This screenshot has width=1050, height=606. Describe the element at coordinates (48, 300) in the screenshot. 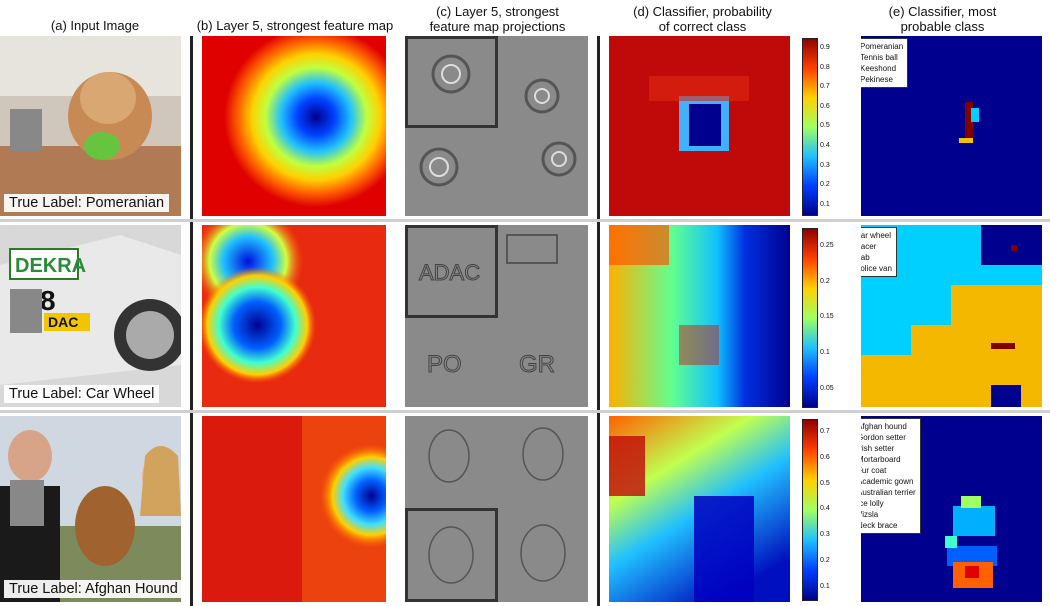

I see `svg-text: 8` at that location.